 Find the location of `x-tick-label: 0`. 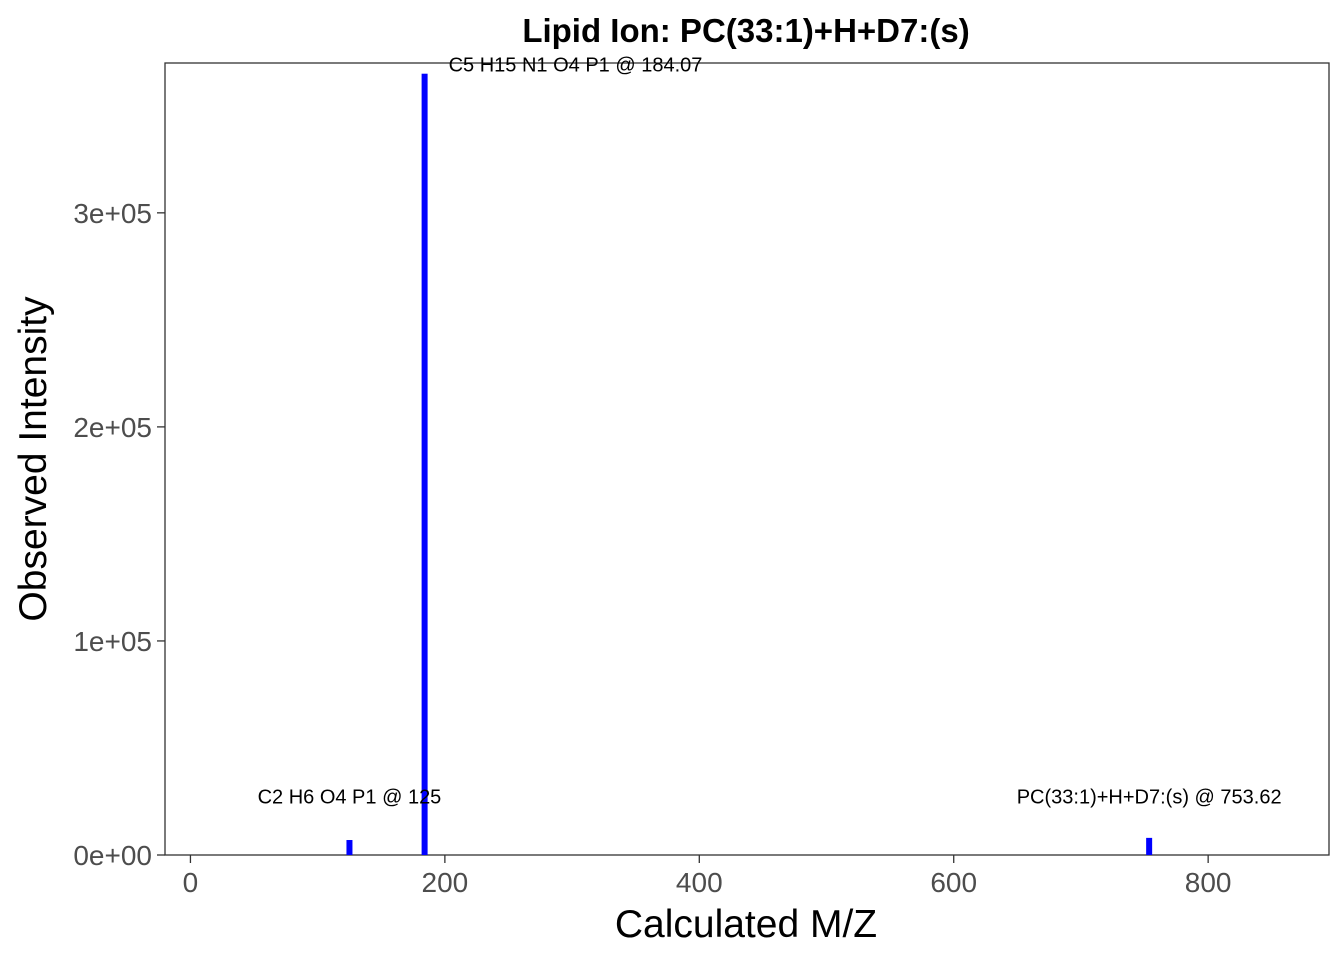

x-tick-label: 0 is located at coordinates (191, 882).